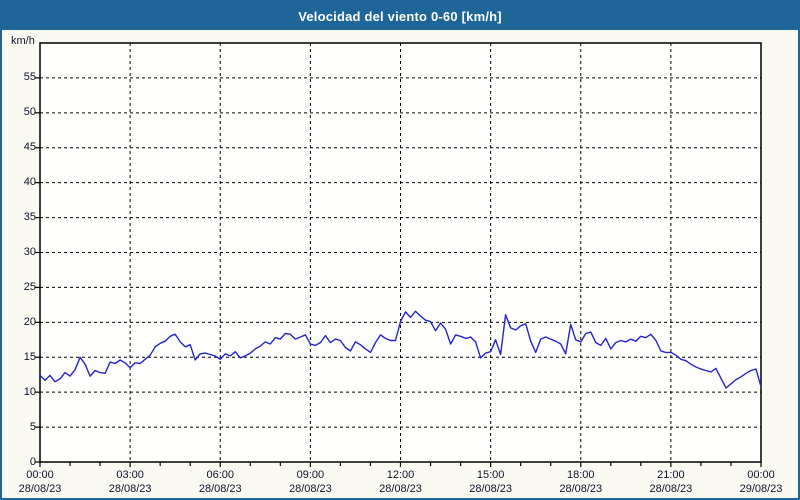  I want to click on title-bar: Velocidad del viento 0-60 [km/h], so click(400, 16).